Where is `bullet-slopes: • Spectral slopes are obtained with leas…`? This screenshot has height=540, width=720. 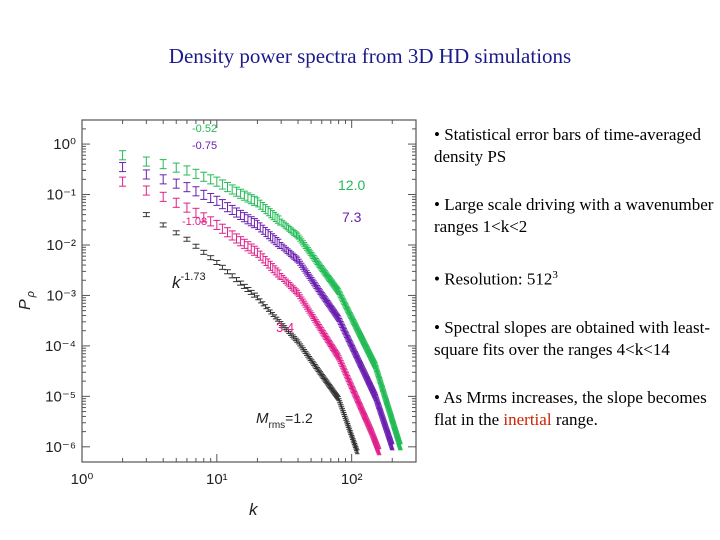 bullet-slopes: • Spectral slopes are obtained with leas… is located at coordinates (572, 338).